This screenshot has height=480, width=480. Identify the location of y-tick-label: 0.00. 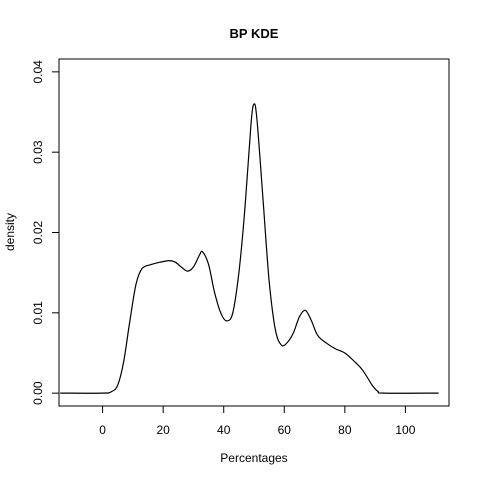
(38, 393).